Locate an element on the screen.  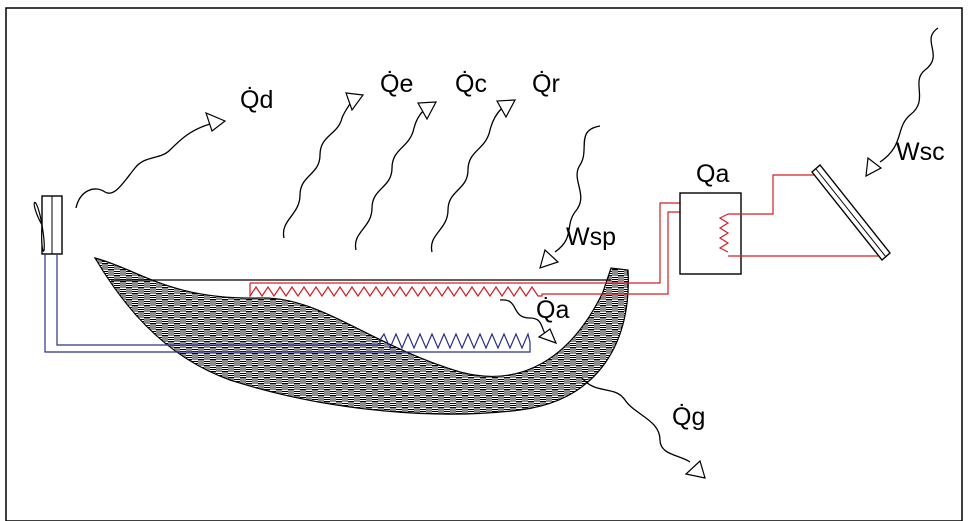
arrow-qe is located at coordinates (323, 165).